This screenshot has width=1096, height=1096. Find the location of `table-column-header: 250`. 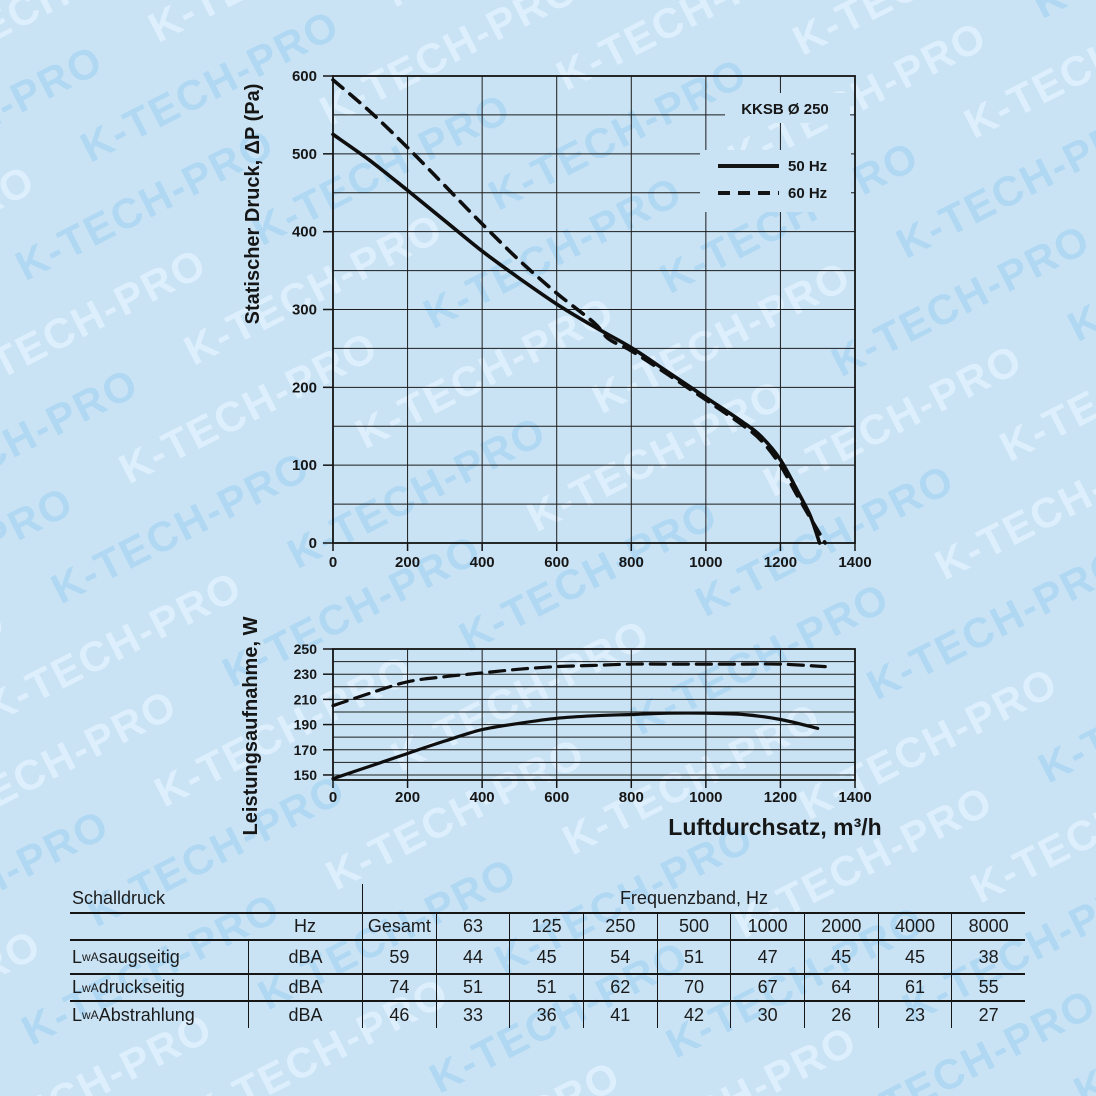

table-column-header: 250 is located at coordinates (619, 927).